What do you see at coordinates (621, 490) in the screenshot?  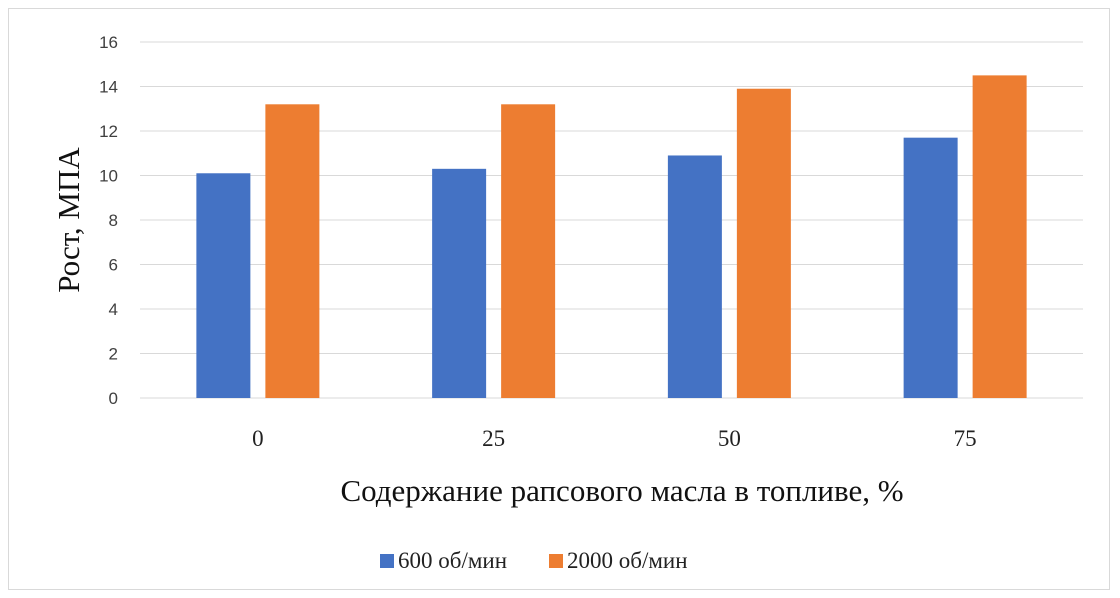 I see `x-axis-title: Содержание рапсового масла в топливе, %` at bounding box center [621, 490].